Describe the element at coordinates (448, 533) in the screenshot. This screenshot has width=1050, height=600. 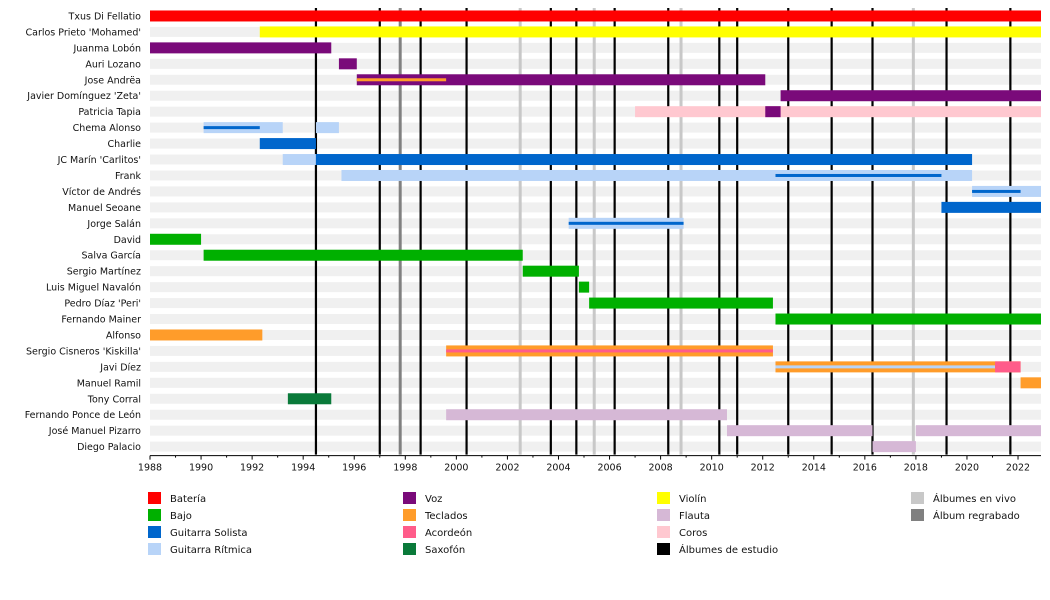
I see `legend-label: Acordeón` at that location.